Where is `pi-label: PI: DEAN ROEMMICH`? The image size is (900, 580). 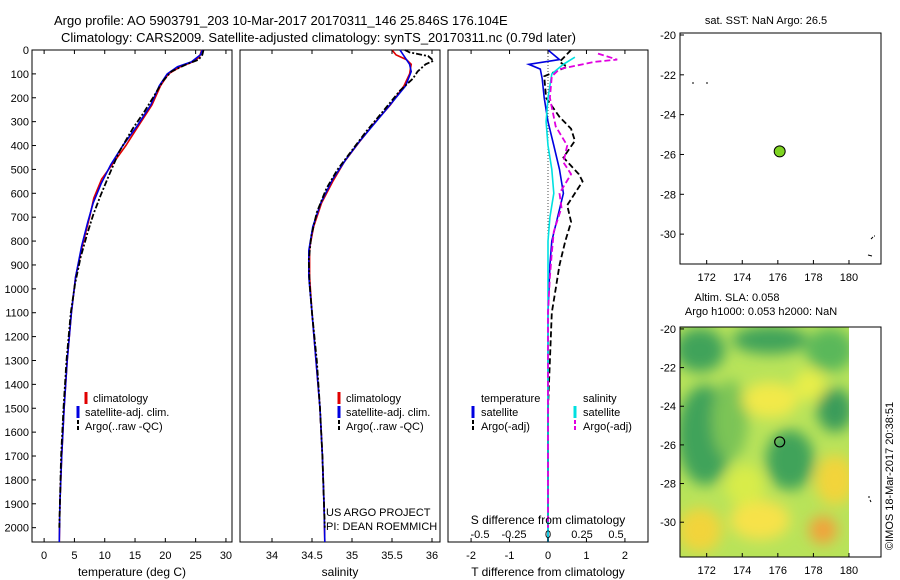
pi-label: PI: DEAN ROEMMICH is located at coordinates (381, 527).